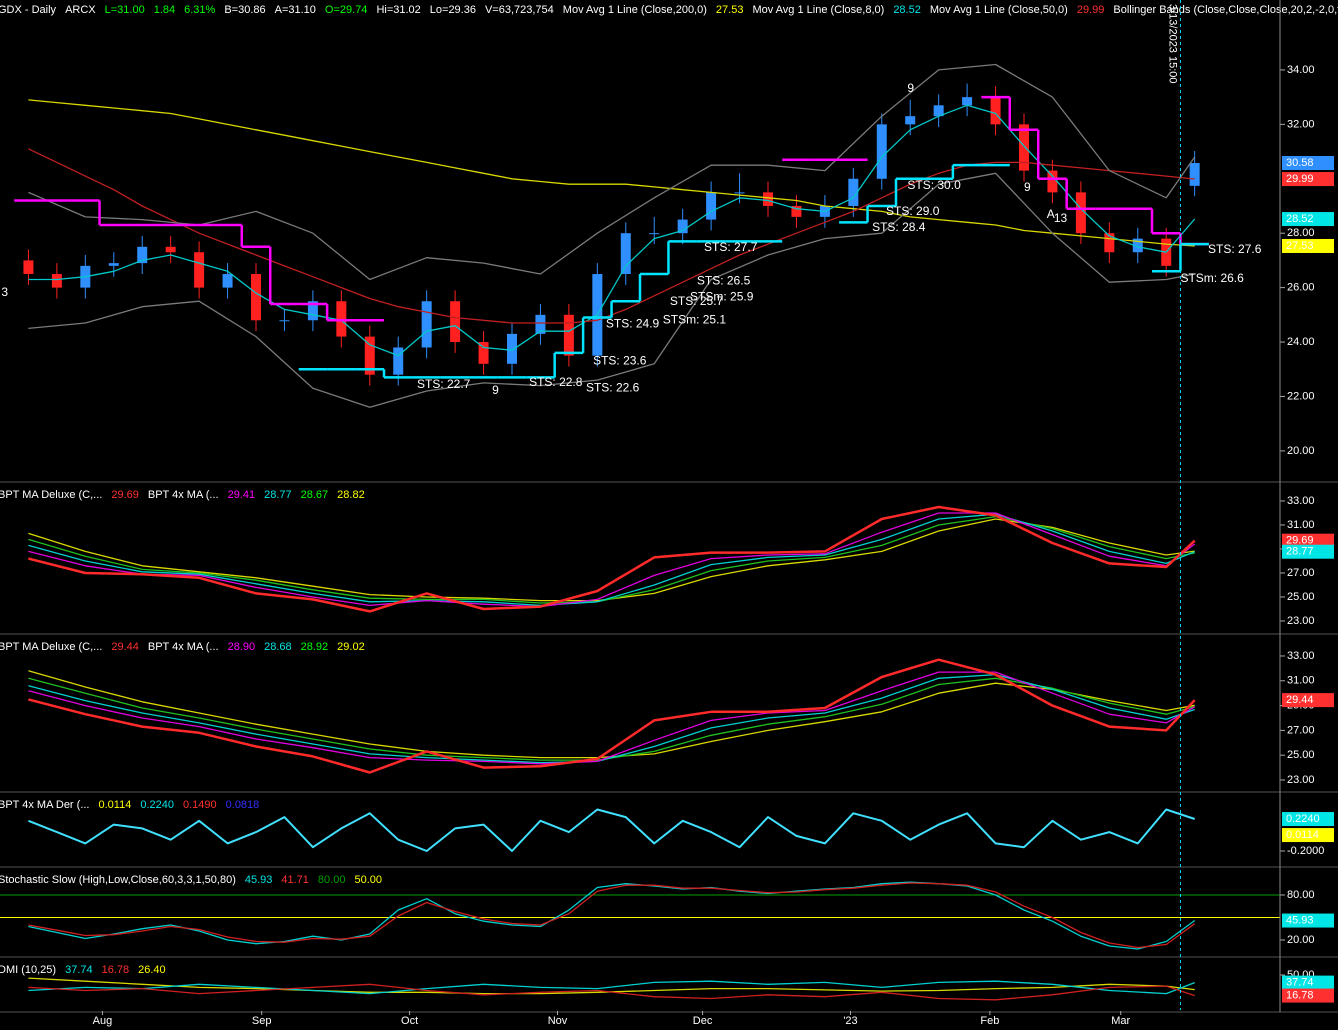  What do you see at coordinates (1301, 70) in the screenshot?
I see `y-tick-label: 34.00` at bounding box center [1301, 70].